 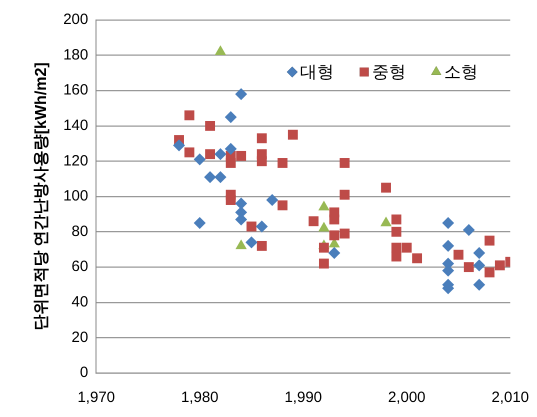 I want to click on y-tick-label: 100, so click(x=75, y=196).